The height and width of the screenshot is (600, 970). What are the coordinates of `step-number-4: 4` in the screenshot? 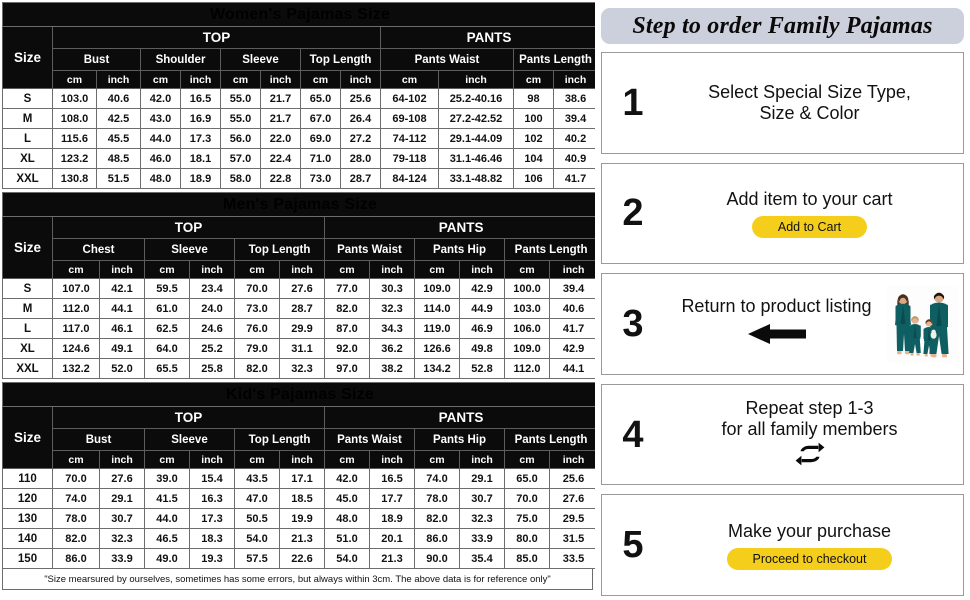 It's located at (633, 434).